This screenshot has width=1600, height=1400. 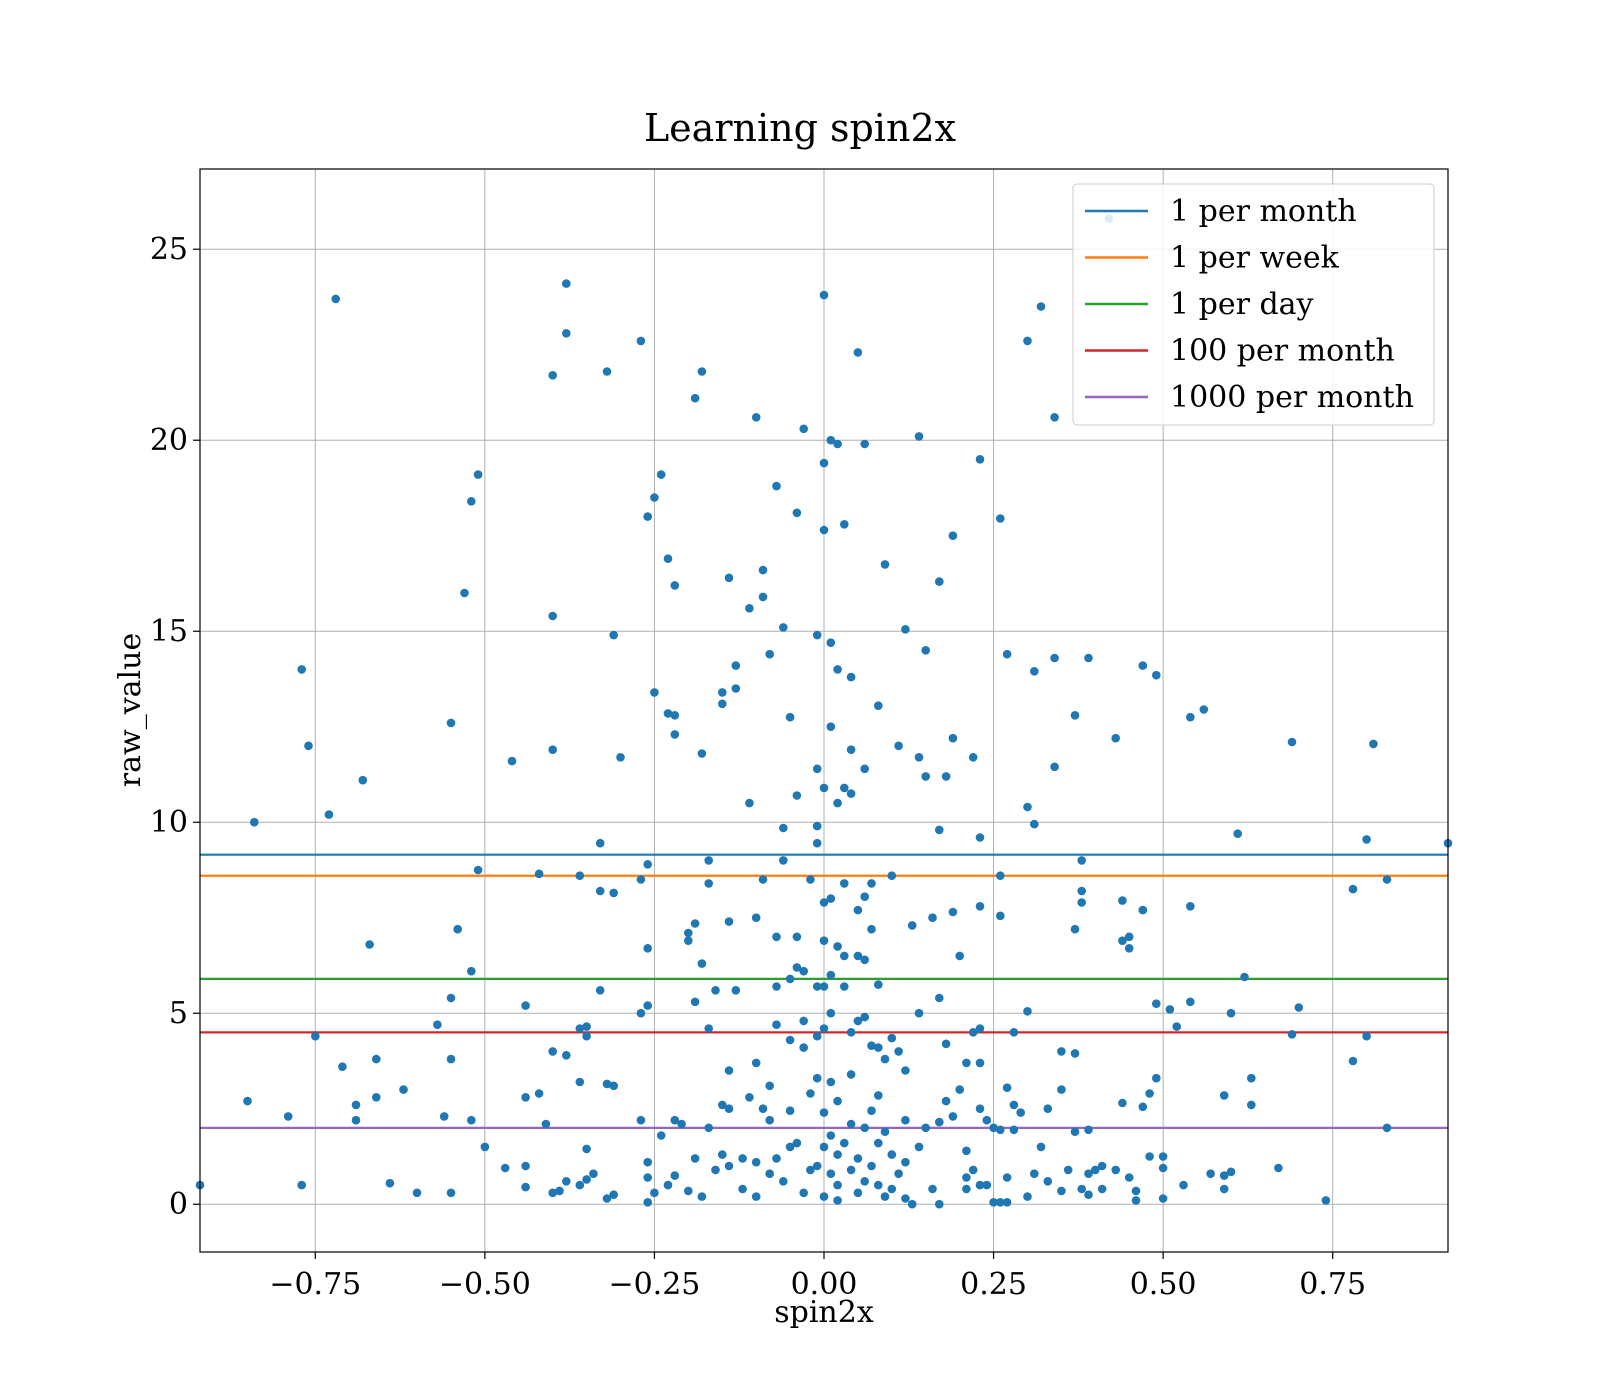 What do you see at coordinates (485, 1284) in the screenshot?
I see `x-tick-label: −0.50` at bounding box center [485, 1284].